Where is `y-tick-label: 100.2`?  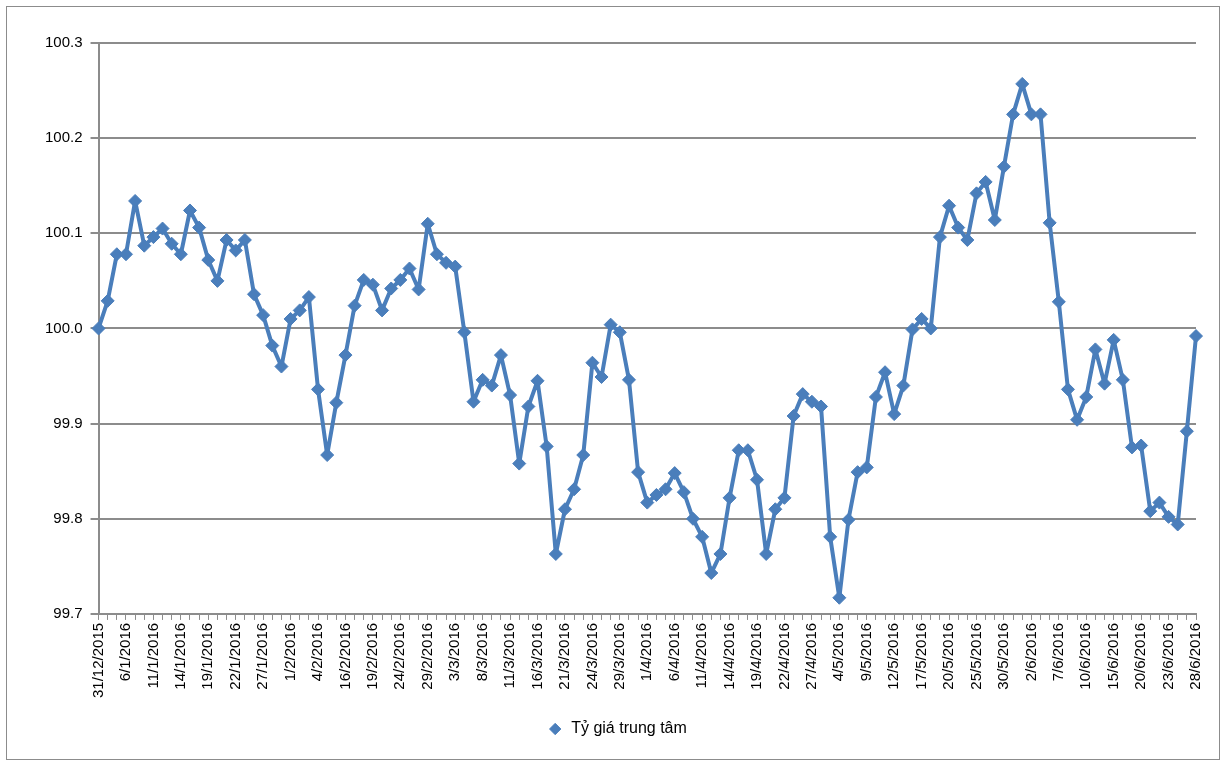
y-tick-label: 100.2 is located at coordinates (63, 137).